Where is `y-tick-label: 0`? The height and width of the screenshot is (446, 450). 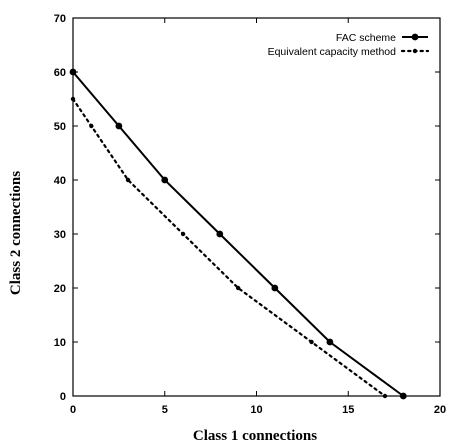
y-tick-label: 0 is located at coordinates (63, 397).